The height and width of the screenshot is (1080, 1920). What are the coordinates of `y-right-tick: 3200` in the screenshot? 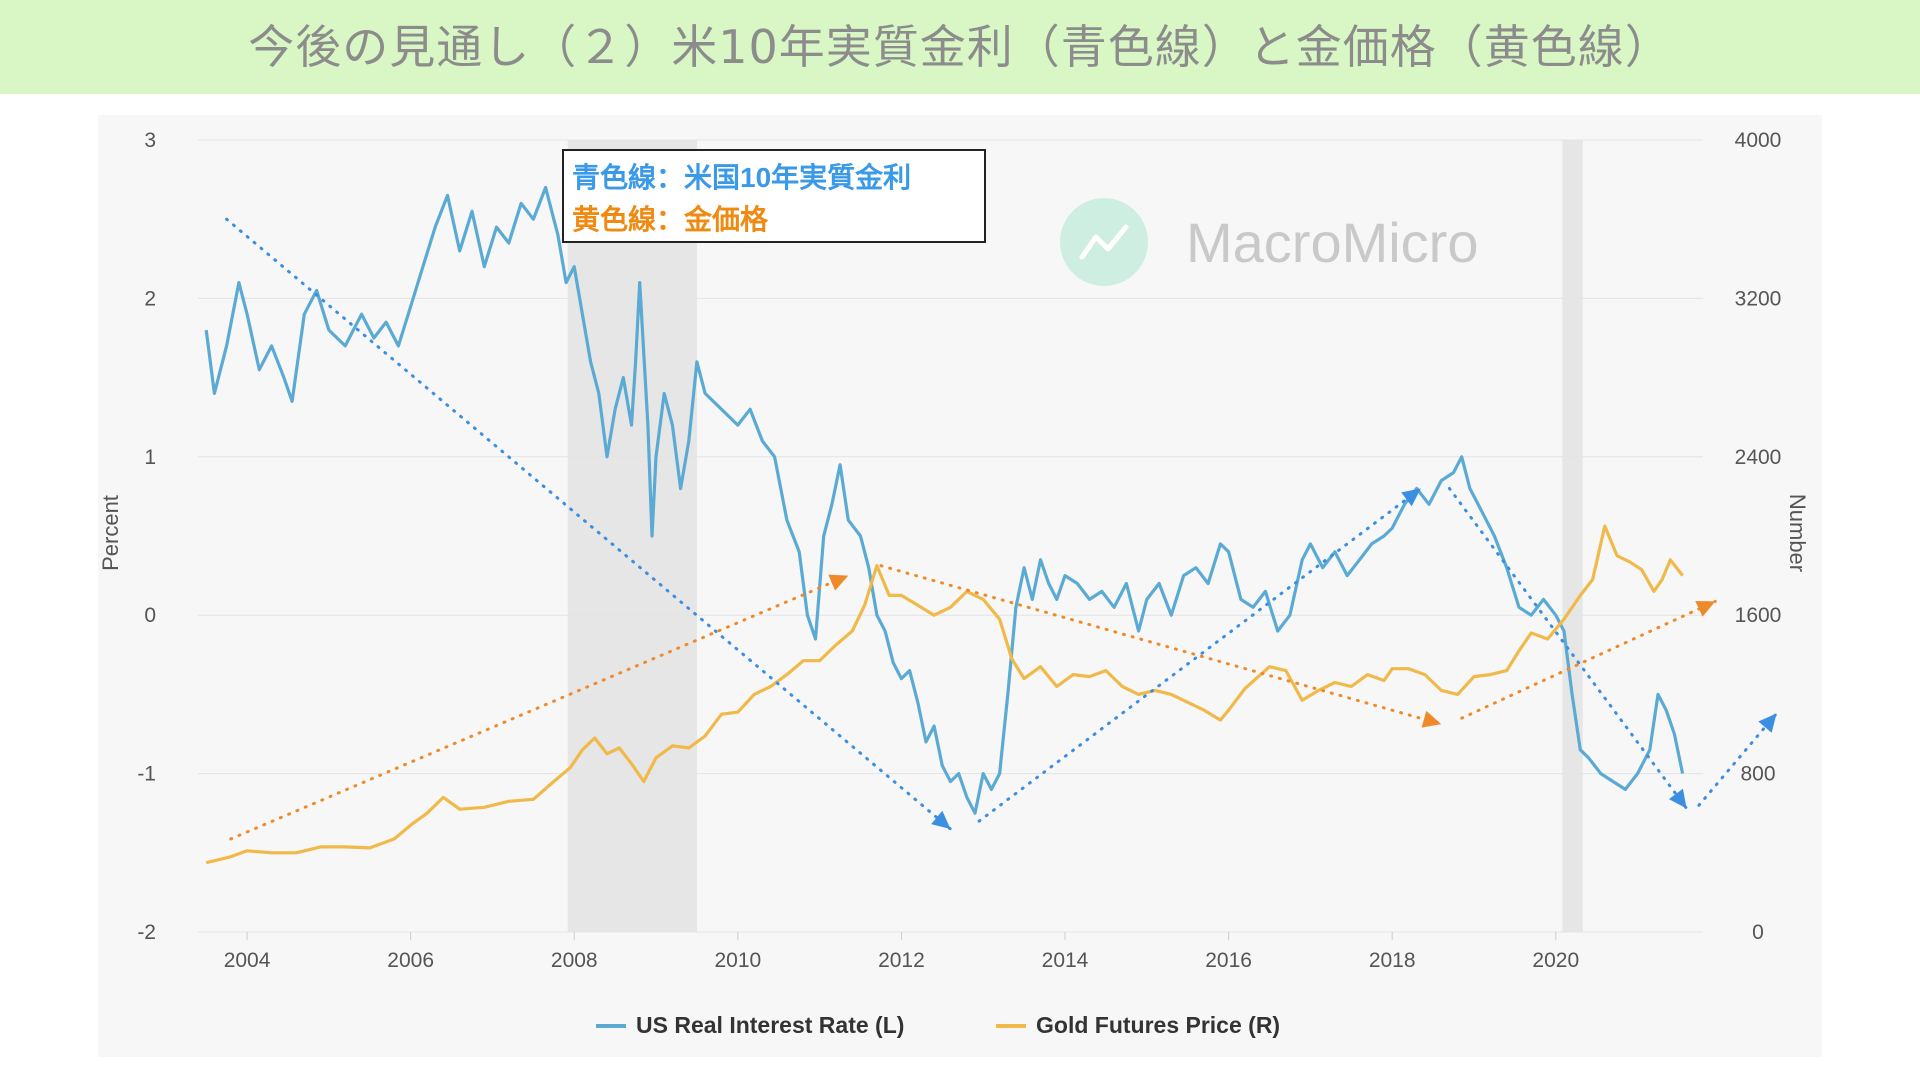 It's located at (1758, 298).